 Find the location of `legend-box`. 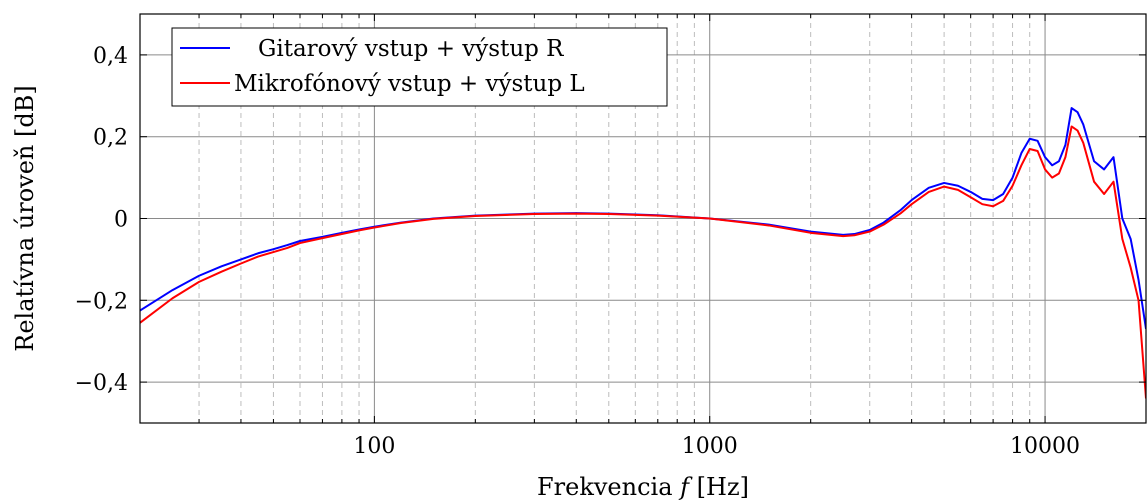

legend-box is located at coordinates (419, 67).